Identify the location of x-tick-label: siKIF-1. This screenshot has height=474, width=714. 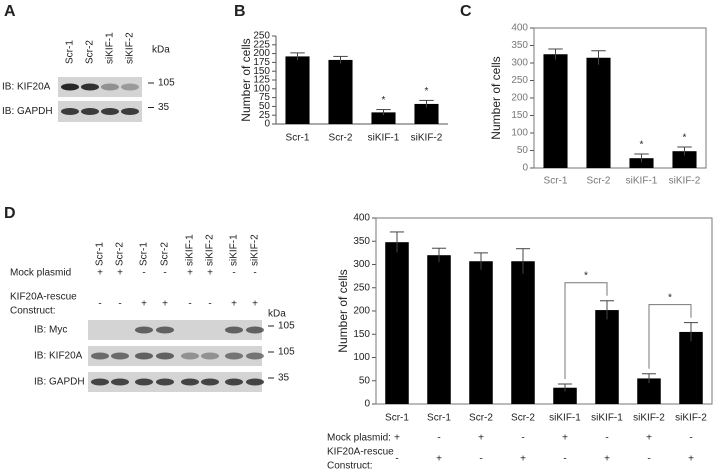
(642, 181).